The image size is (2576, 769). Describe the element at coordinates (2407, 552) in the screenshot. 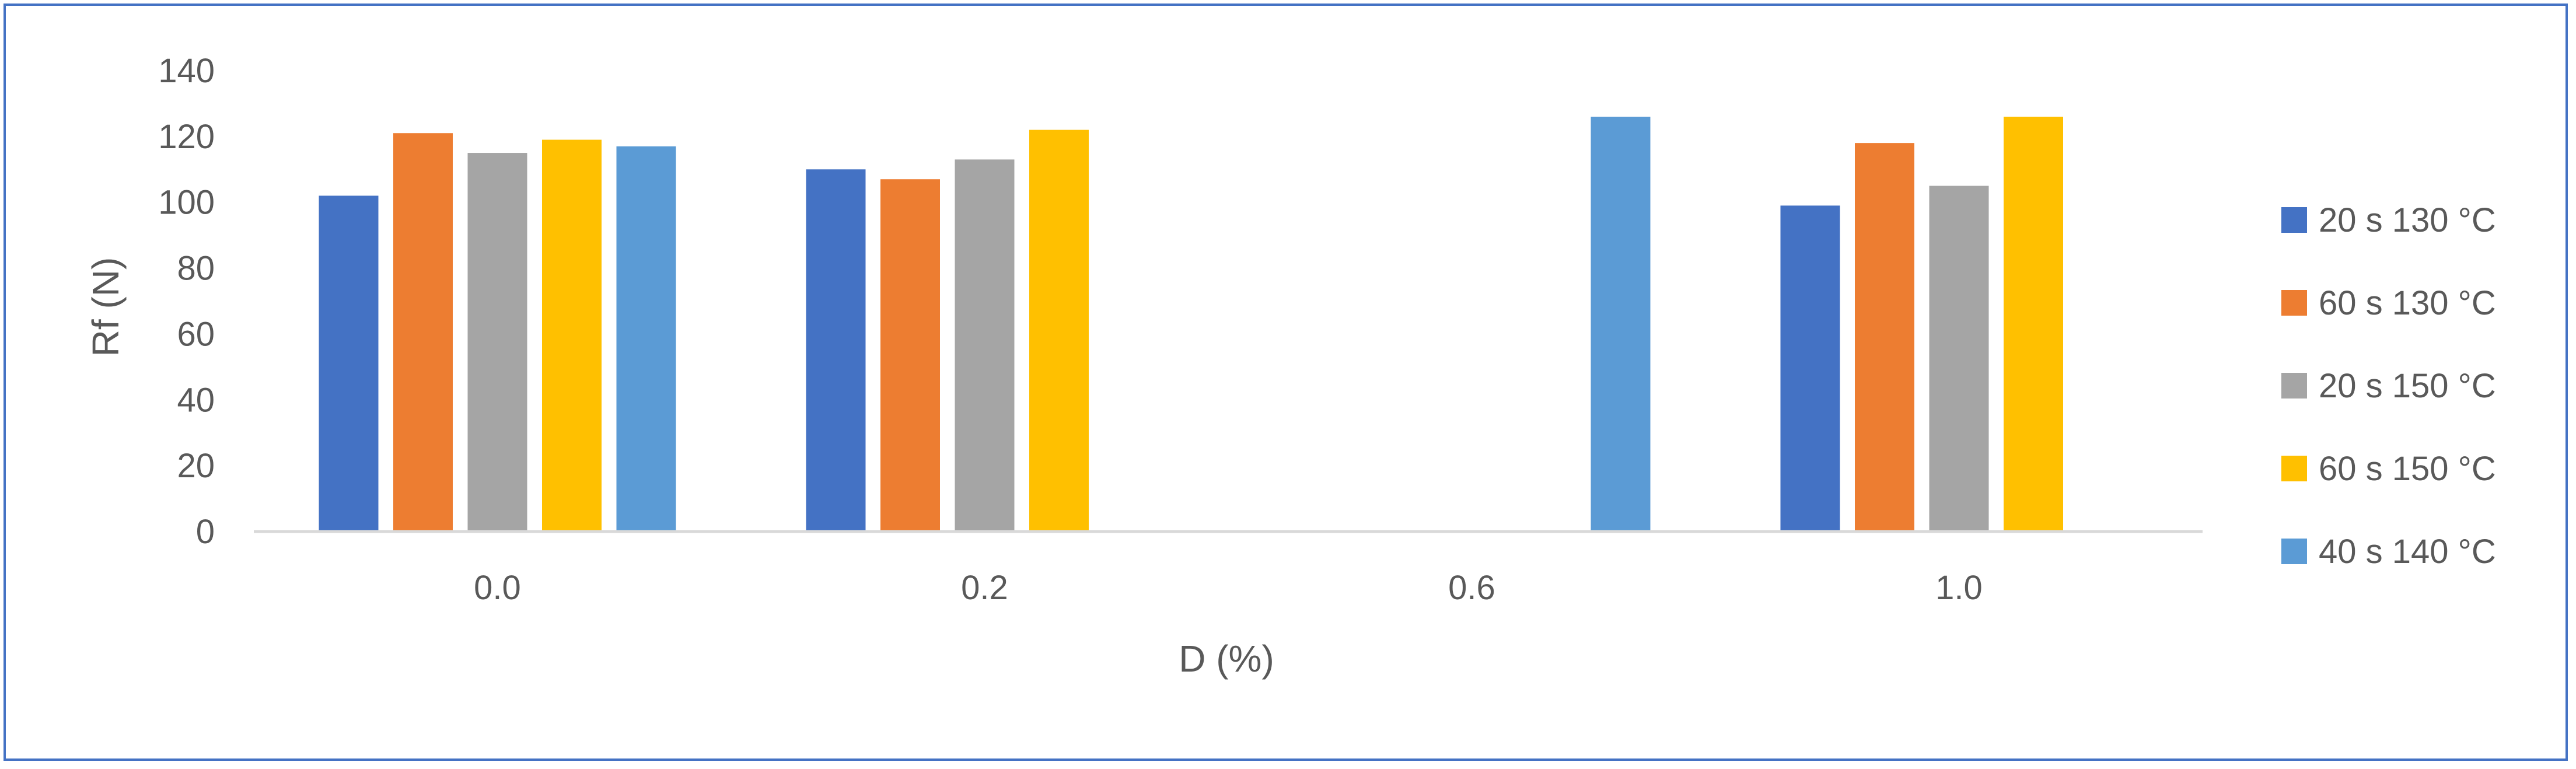

I see `legend-label: 40 s 140 °C` at that location.